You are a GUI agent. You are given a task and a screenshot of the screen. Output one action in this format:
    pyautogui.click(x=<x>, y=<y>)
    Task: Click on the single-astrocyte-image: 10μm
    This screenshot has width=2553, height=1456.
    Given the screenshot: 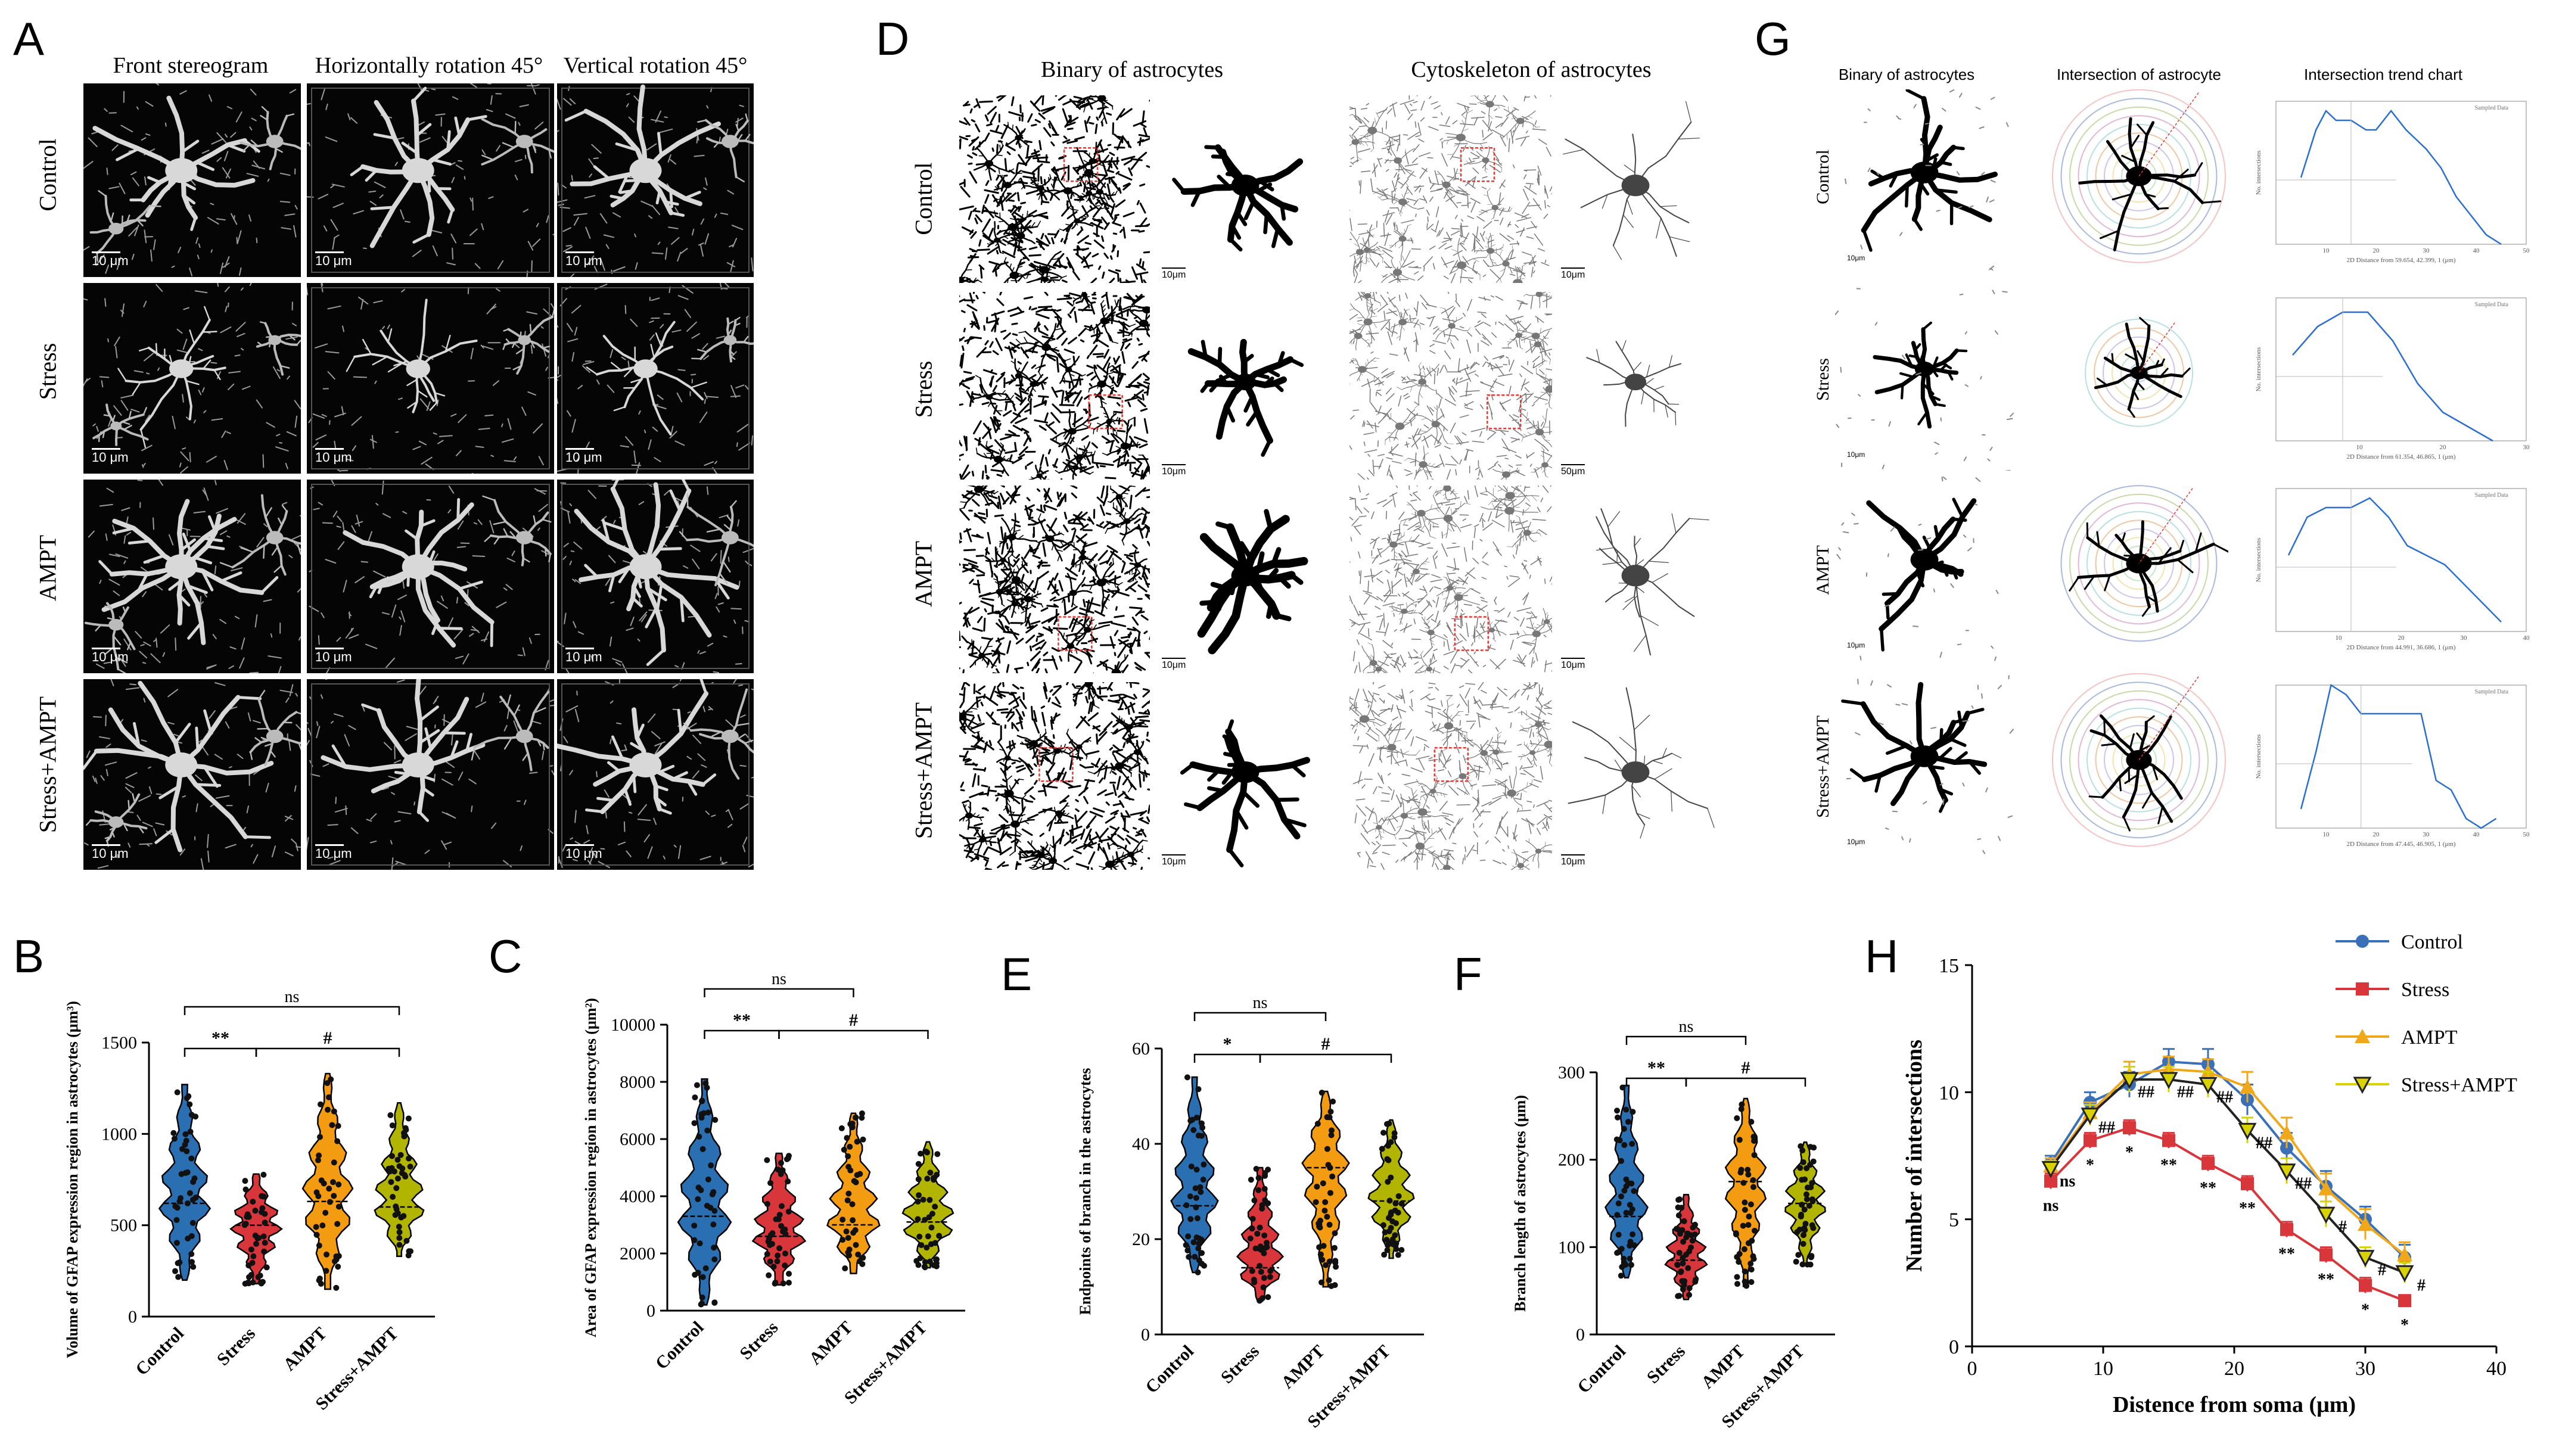 What is the action you would take?
    pyautogui.click(x=1246, y=386)
    